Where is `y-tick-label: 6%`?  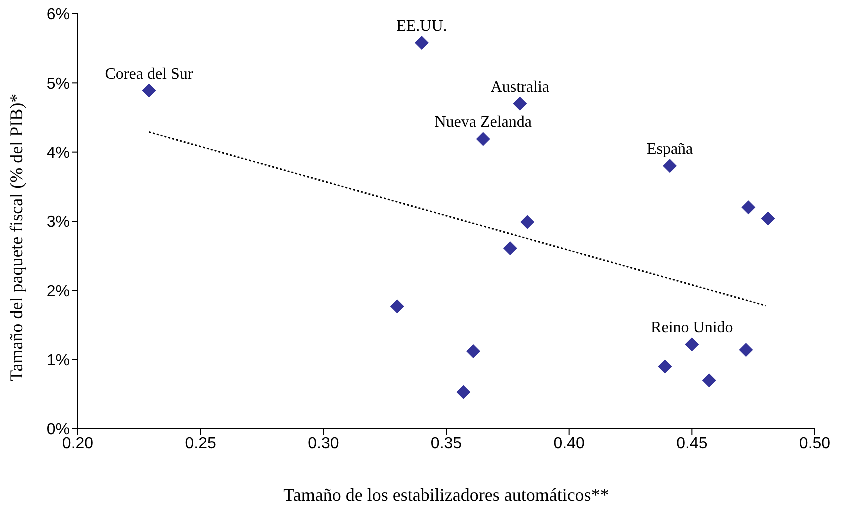
y-tick-label: 6% is located at coordinates (58, 15).